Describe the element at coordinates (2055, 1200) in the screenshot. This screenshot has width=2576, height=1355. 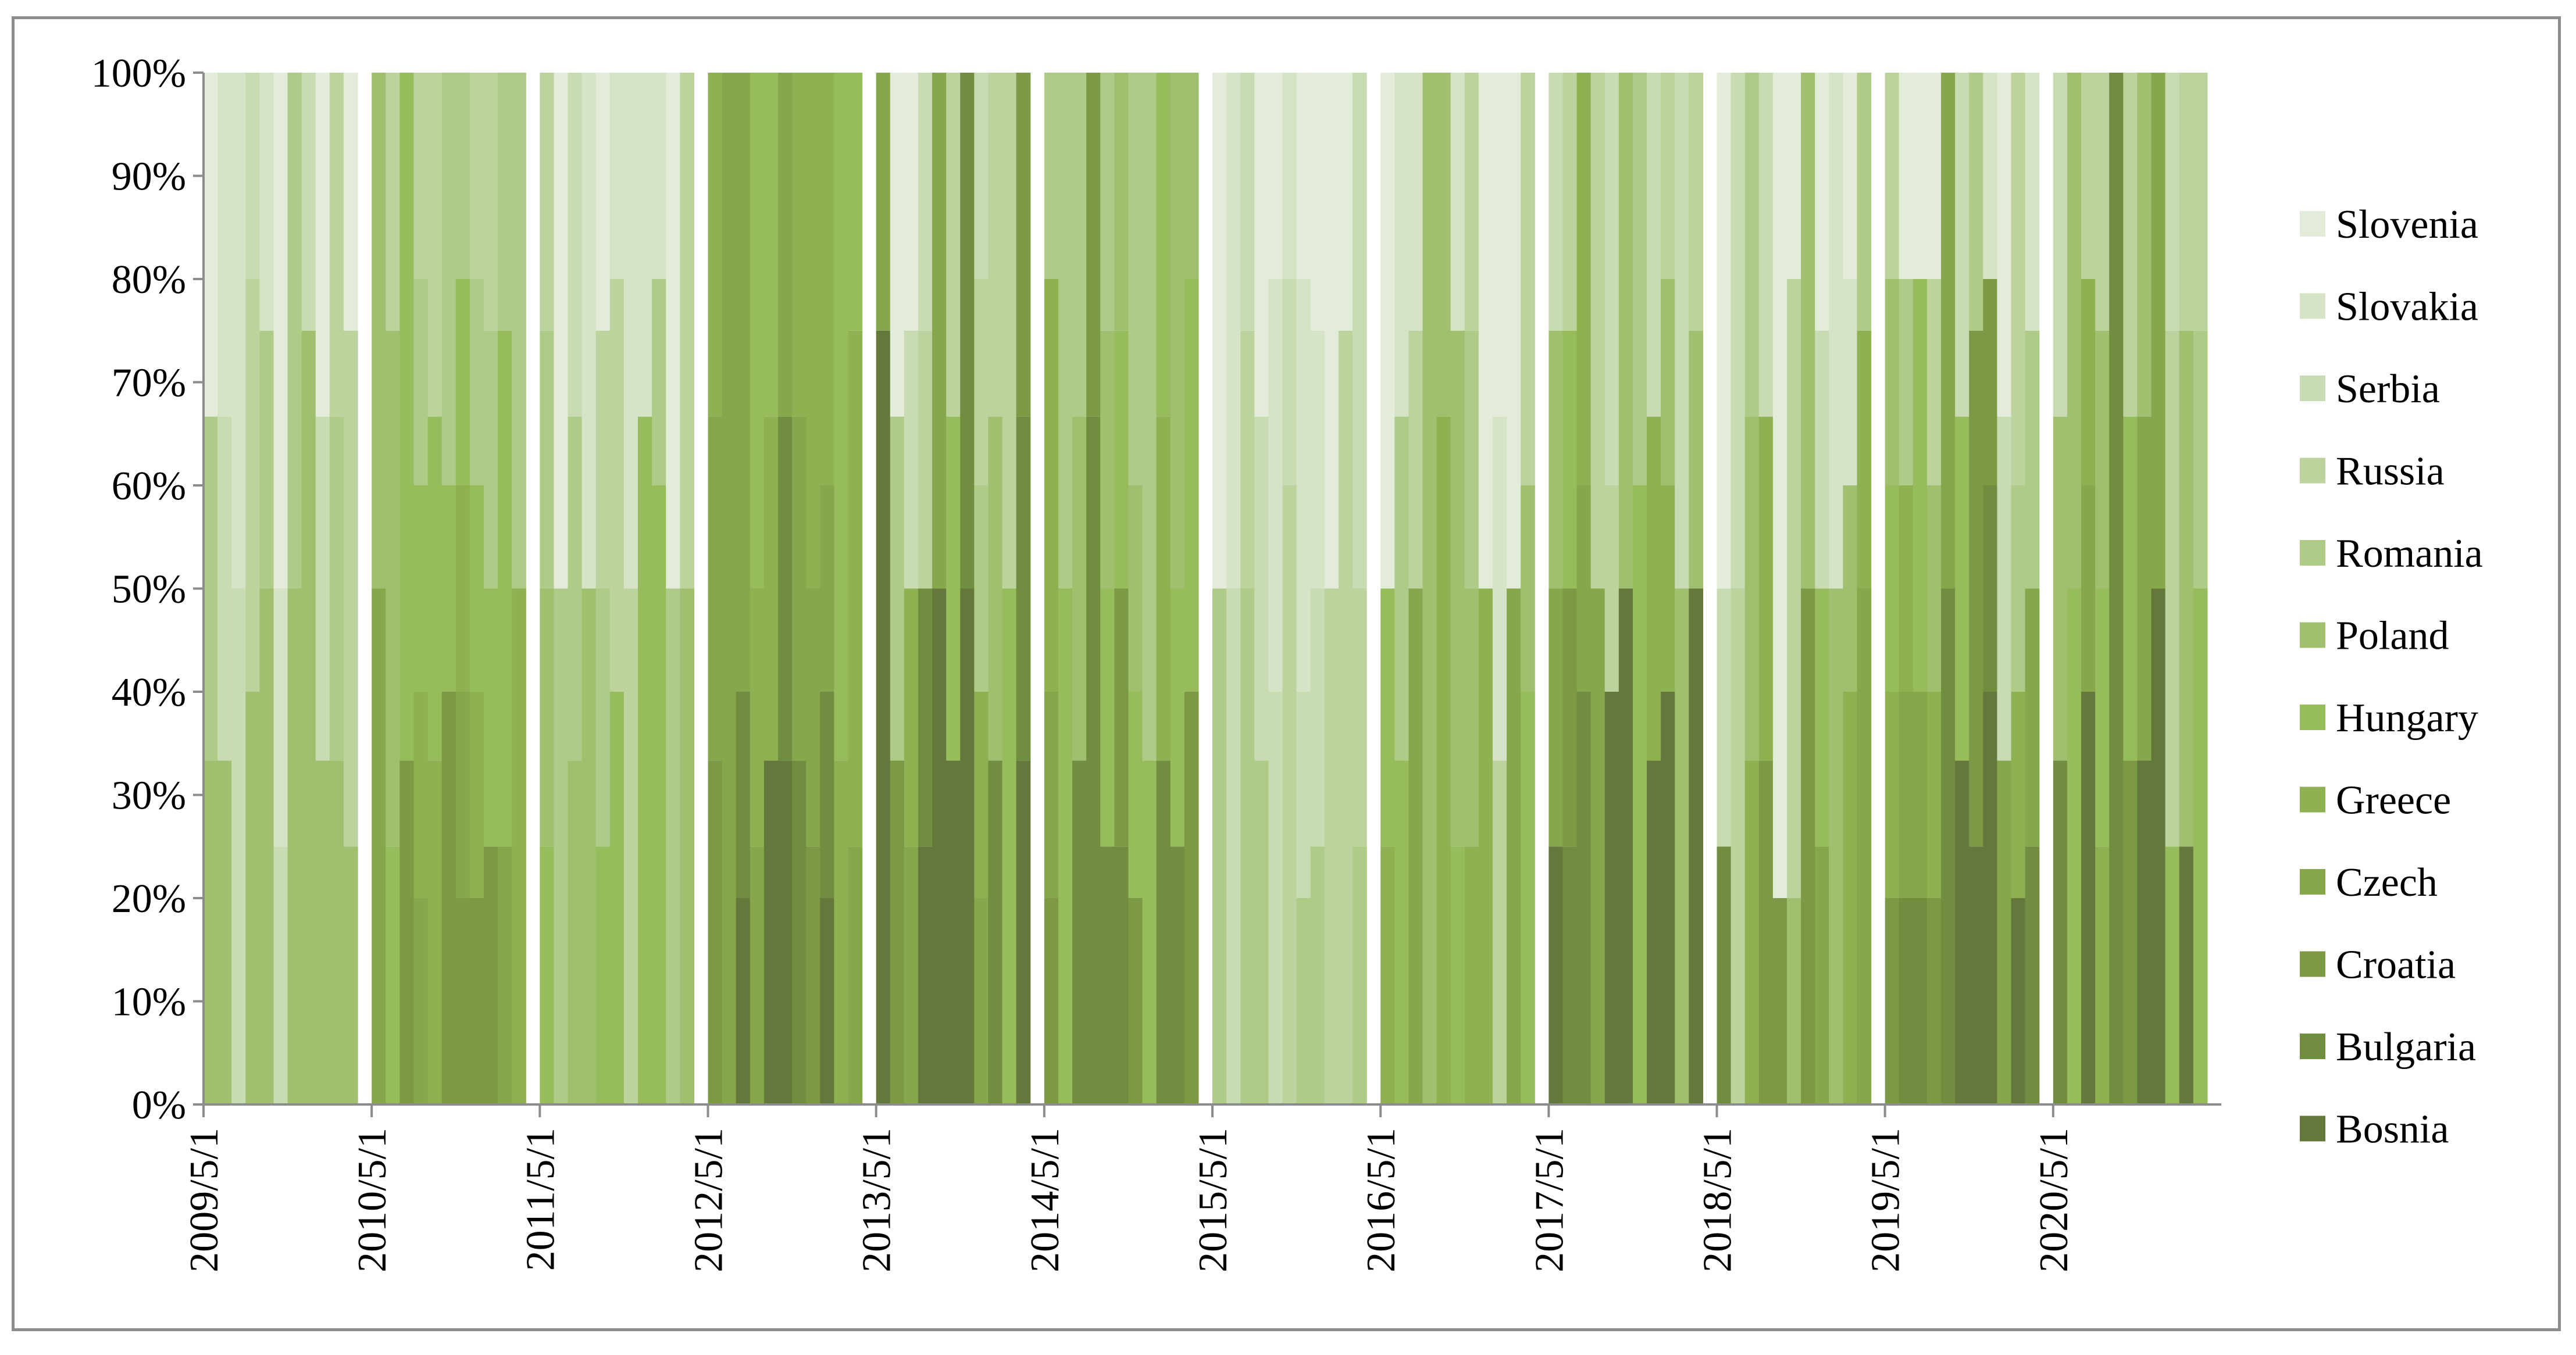
I see `x-tick-label: 2020/5/1` at that location.